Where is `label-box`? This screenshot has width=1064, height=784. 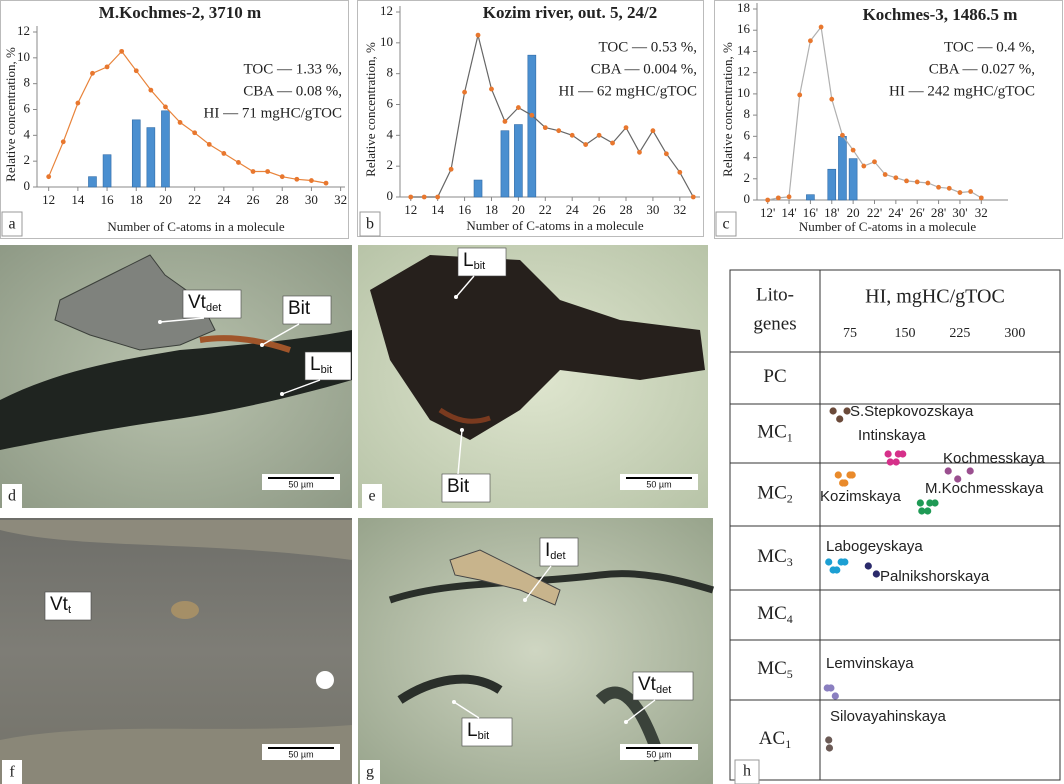 label-box is located at coordinates (307, 310).